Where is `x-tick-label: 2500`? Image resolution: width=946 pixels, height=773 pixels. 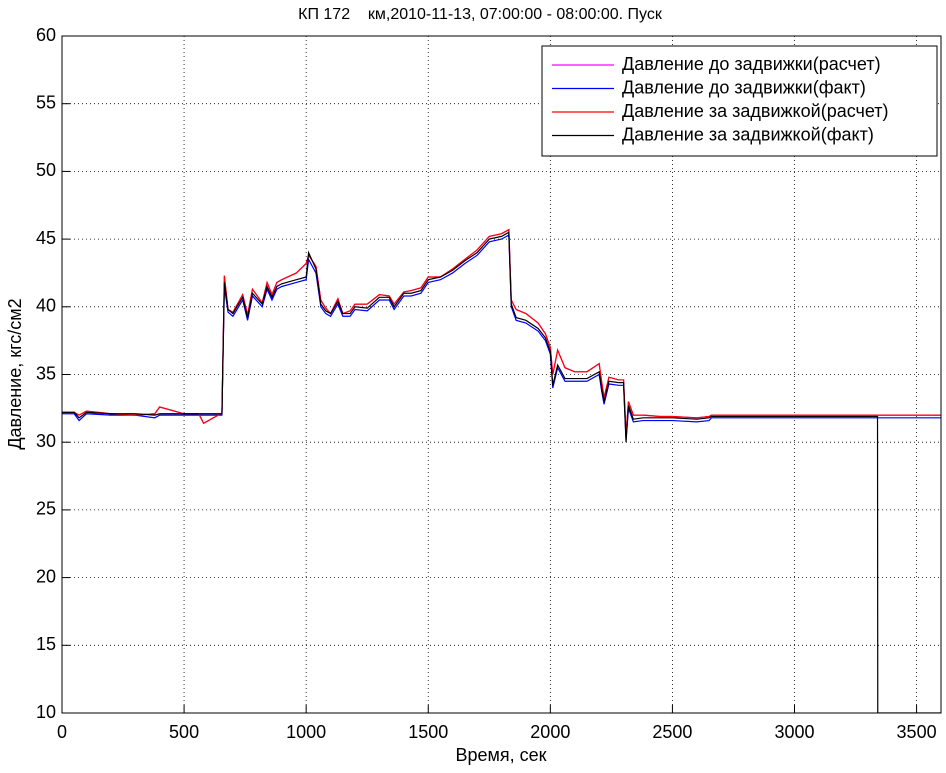
x-tick-label: 2500 is located at coordinates (672, 732).